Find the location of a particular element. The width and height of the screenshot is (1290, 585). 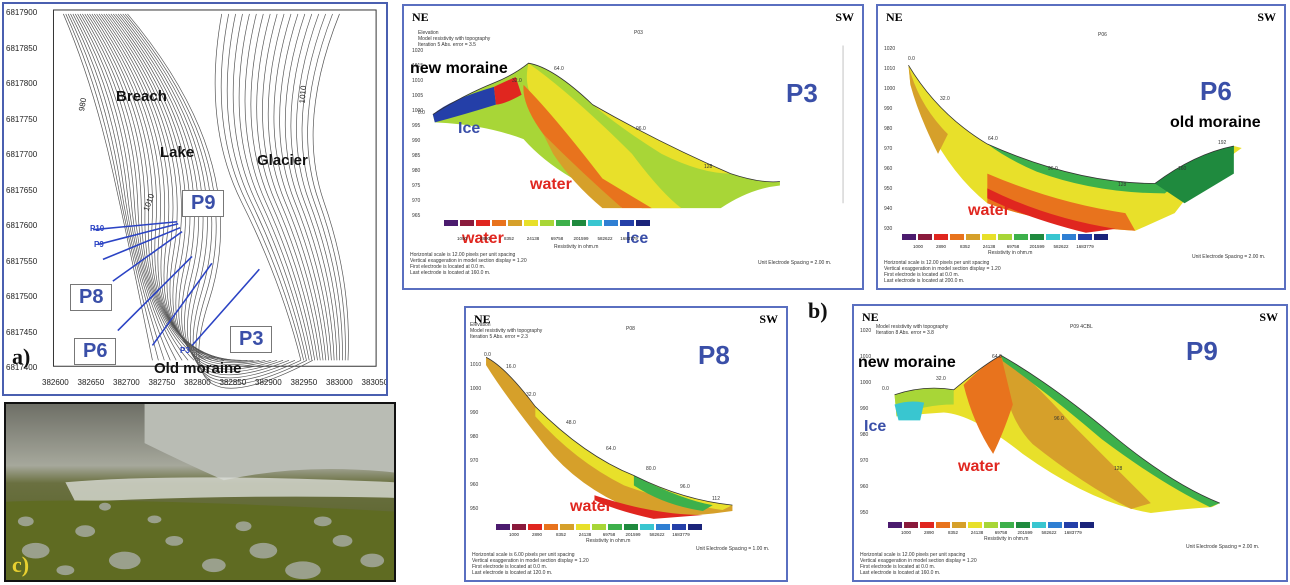

p6-section-plot is located at coordinates (1075, 148).